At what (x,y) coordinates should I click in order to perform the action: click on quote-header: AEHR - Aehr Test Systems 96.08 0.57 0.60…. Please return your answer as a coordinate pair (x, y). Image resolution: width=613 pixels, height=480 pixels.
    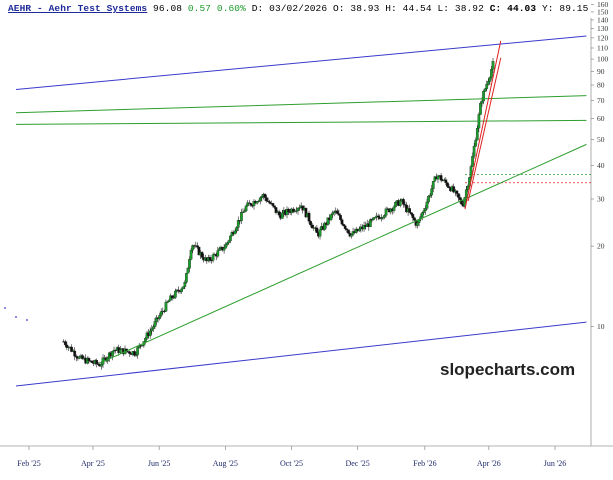
    Looking at the image, I should click on (298, 8).